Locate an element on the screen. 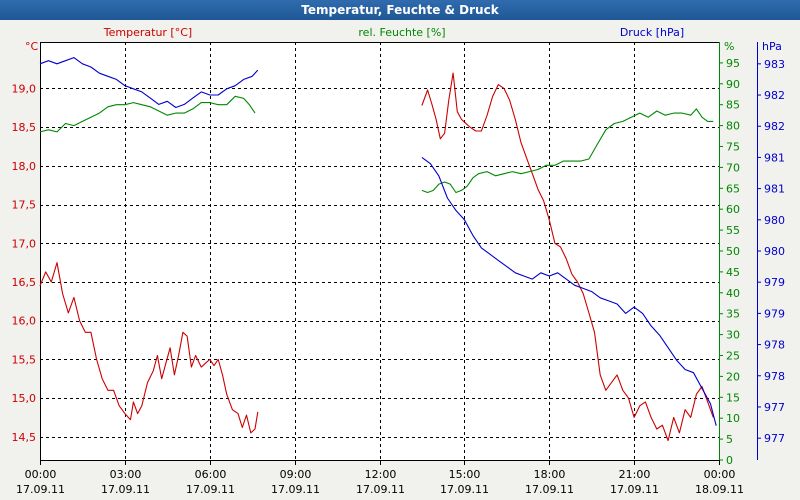 This screenshot has height=500, width=800. humidity-unit: % is located at coordinates (729, 46).